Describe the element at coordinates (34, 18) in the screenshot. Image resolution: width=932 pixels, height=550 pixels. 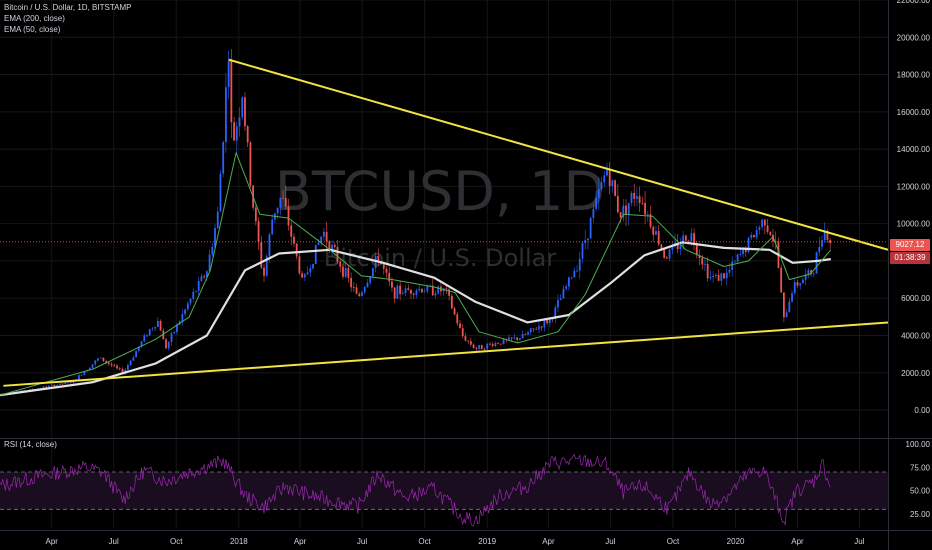
I see `ema200-legend: EMA (200, close)` at that location.